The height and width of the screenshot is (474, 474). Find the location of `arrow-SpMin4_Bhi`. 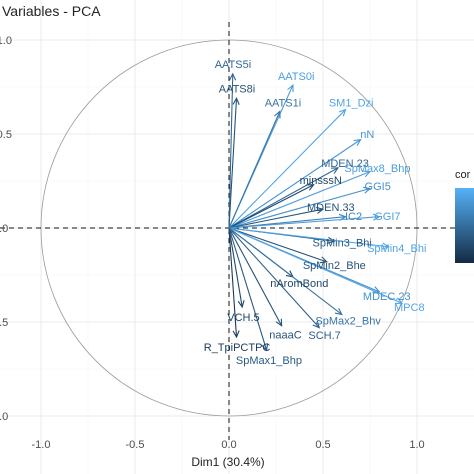

arrow-SpMin4_Bhi is located at coordinates (309, 238).